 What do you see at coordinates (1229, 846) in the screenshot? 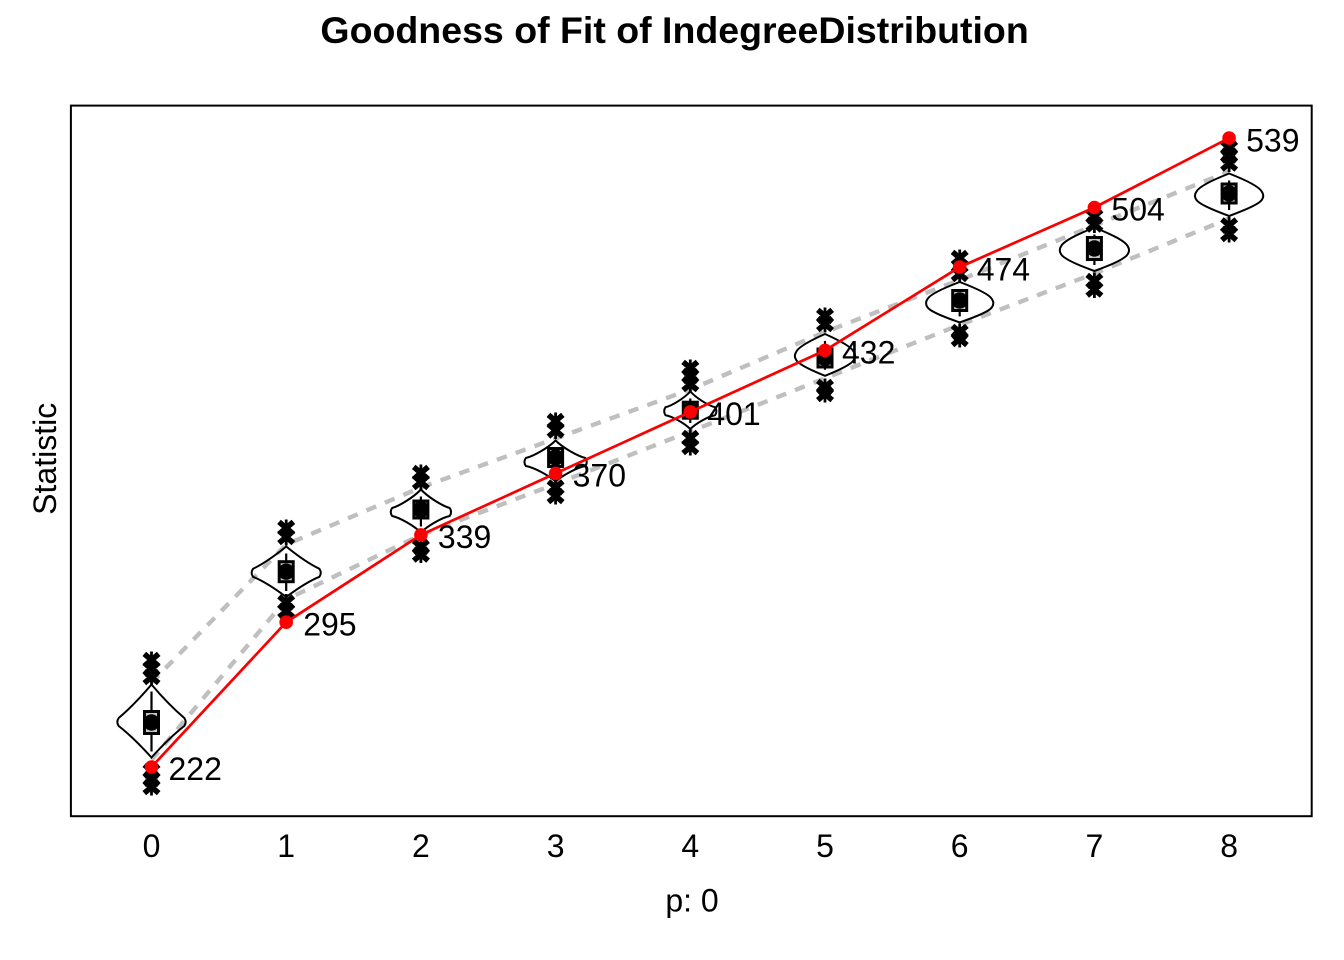
I see `svg-text: 8` at bounding box center [1229, 846].